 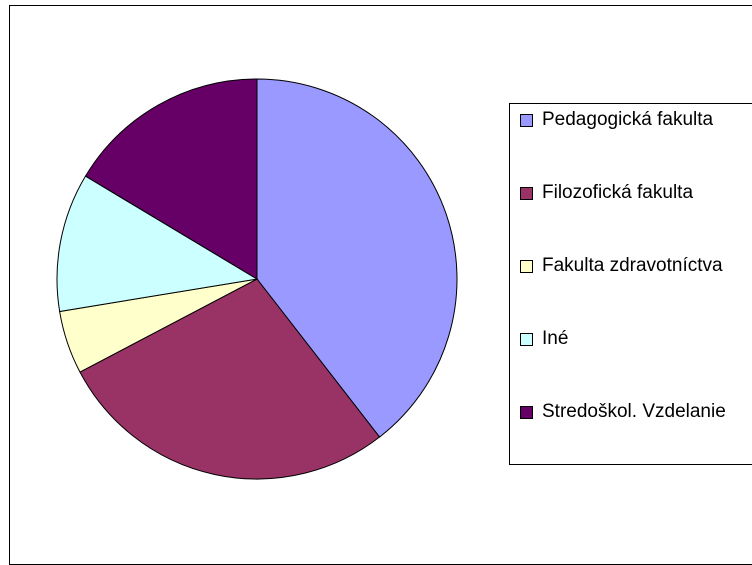 I want to click on legend-item: Filozofická fakulta, so click(x=627, y=193).